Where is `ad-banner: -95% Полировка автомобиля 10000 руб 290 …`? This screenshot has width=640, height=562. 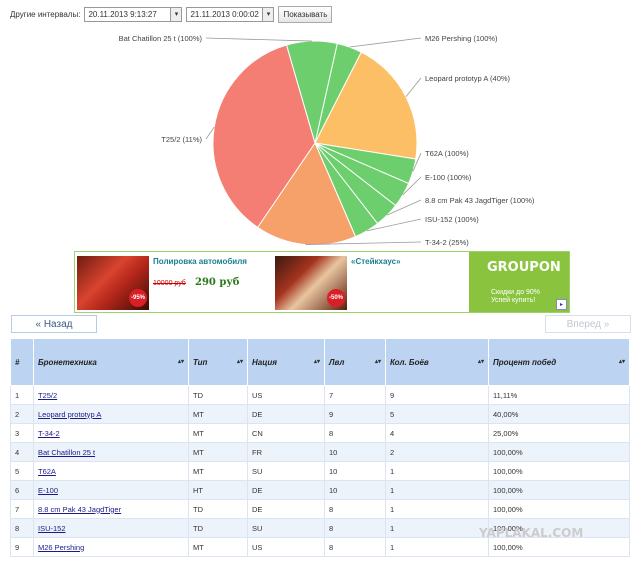 ad-banner: -95% Полировка автомобиля 10000 руб 290 … is located at coordinates (322, 282).